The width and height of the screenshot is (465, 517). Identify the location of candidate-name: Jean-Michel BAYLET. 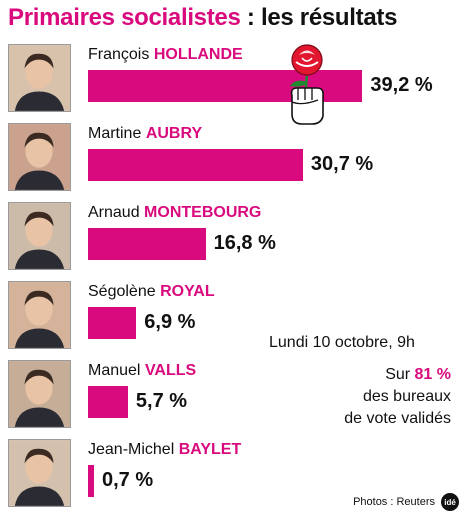
(164, 450).